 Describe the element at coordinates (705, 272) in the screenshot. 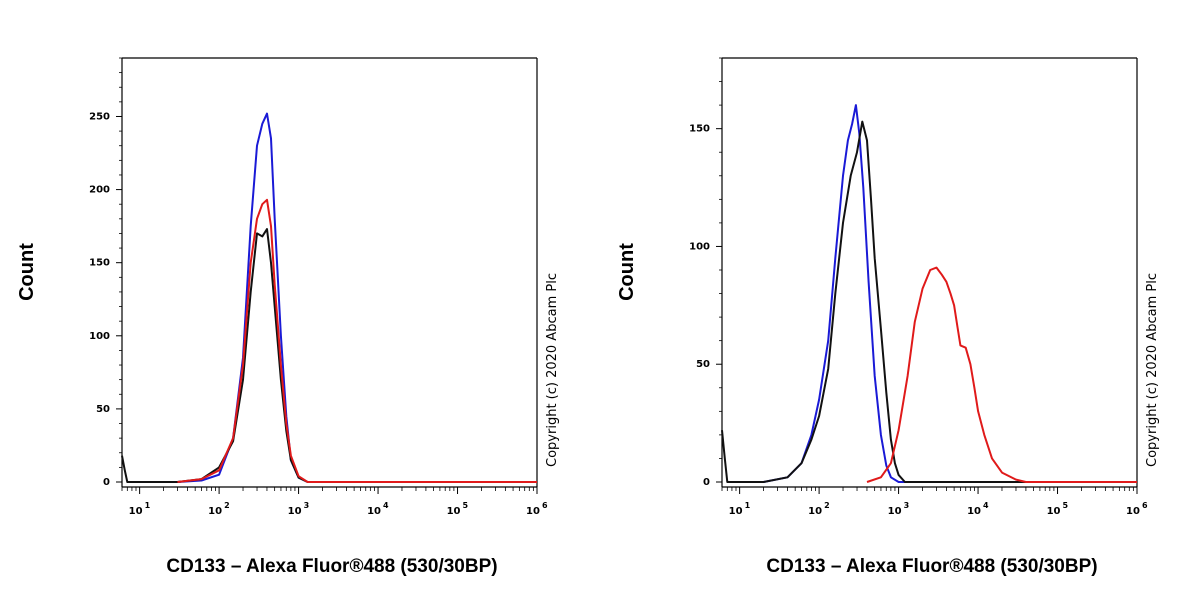

I see `y-ticks: 0 50 100 150` at that location.